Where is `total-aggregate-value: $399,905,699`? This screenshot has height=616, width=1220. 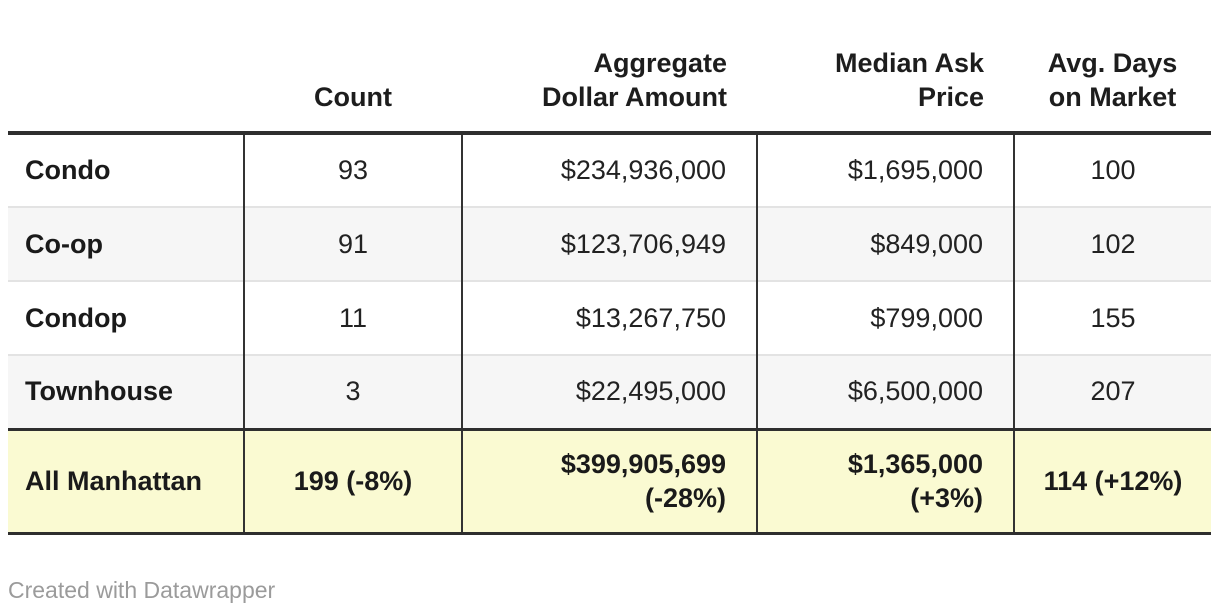
total-aggregate-value: $399,905,699 is located at coordinates (643, 464).